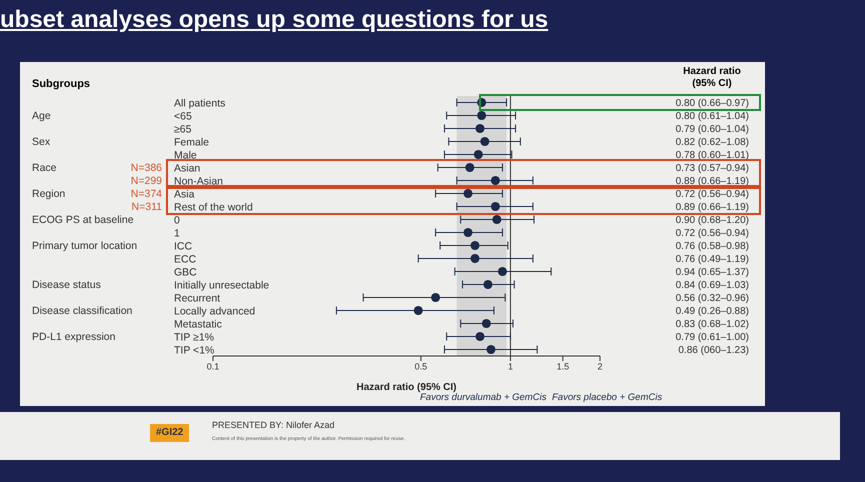 The width and height of the screenshot is (865, 482). Describe the element at coordinates (177, 220) in the screenshot. I see `y-tick-label: 0` at that location.